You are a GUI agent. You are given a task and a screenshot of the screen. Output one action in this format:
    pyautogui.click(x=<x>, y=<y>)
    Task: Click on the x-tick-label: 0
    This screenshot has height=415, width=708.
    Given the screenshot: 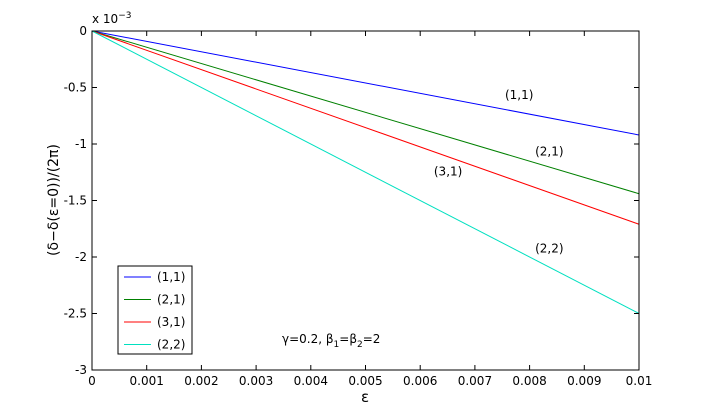 What is the action you would take?
    pyautogui.click(x=92, y=381)
    